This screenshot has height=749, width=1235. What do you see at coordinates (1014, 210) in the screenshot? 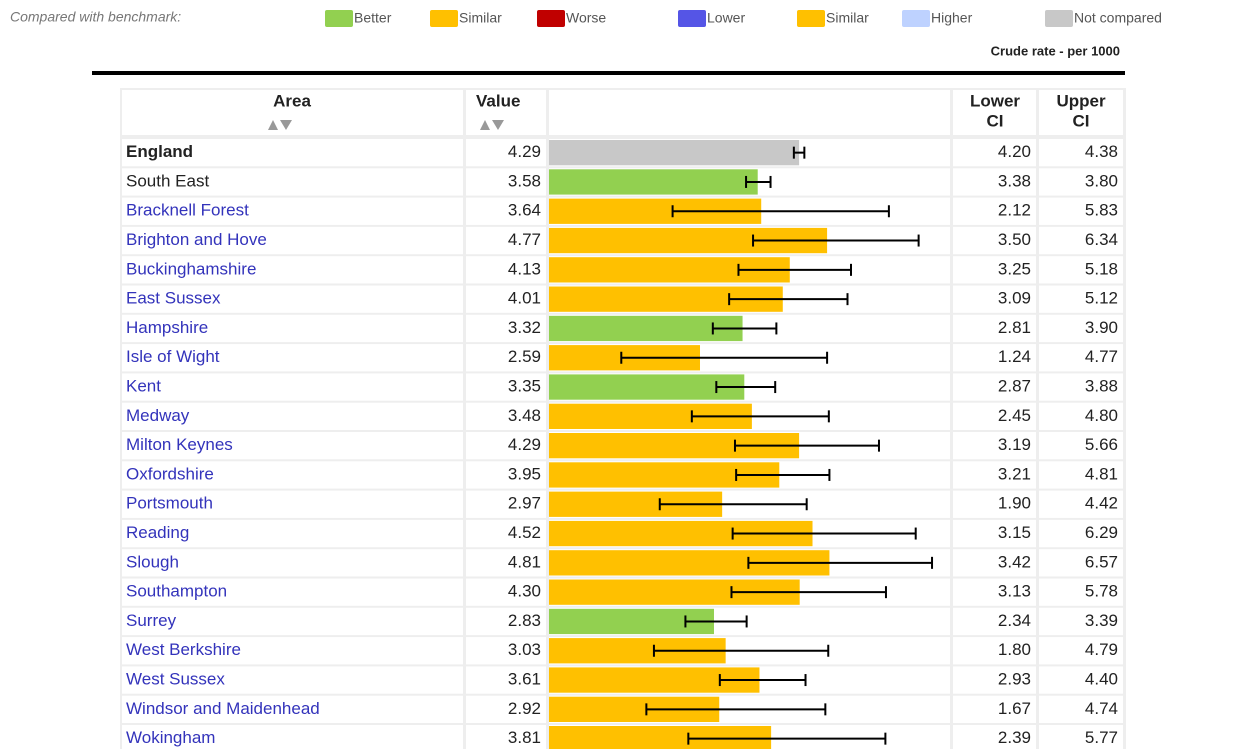
I see `lower-ci: 2.12` at bounding box center [1014, 210].